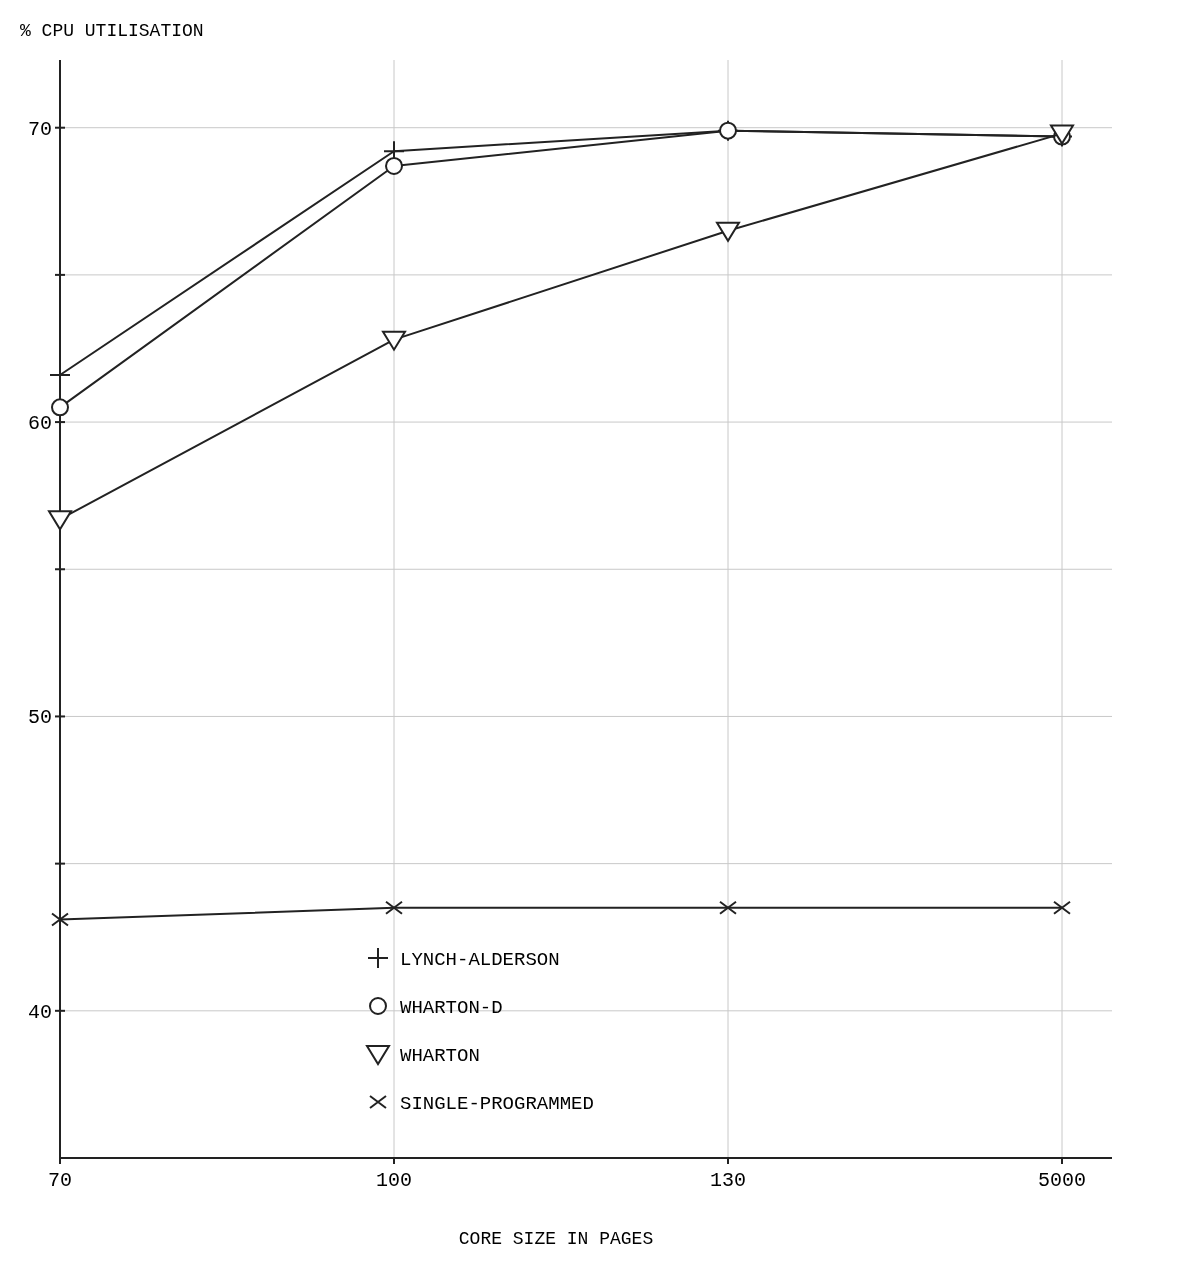 The image size is (1180, 1277). I want to click on legend-label: WHARTON-D, so click(451, 1007).